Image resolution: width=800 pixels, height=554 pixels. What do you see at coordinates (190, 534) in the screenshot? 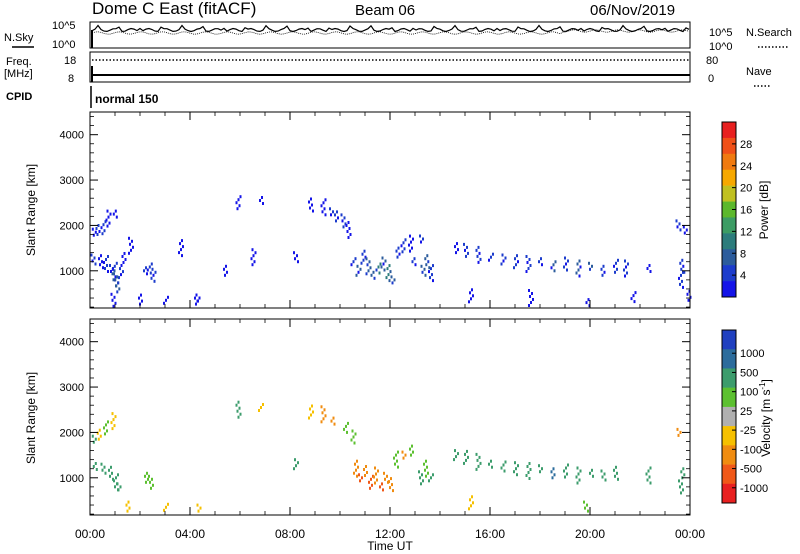
I see `x-tick-label: 04:00` at bounding box center [190, 534].